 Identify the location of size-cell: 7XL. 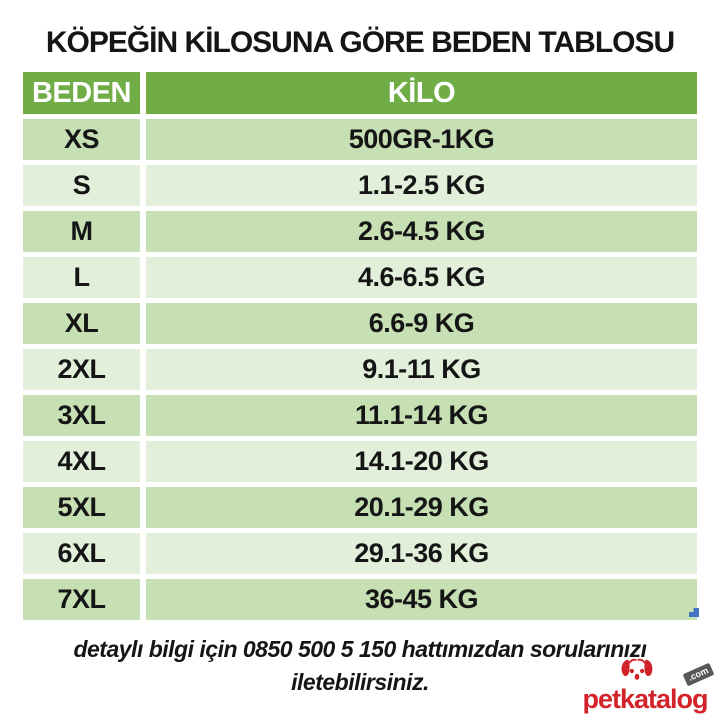
(81, 599).